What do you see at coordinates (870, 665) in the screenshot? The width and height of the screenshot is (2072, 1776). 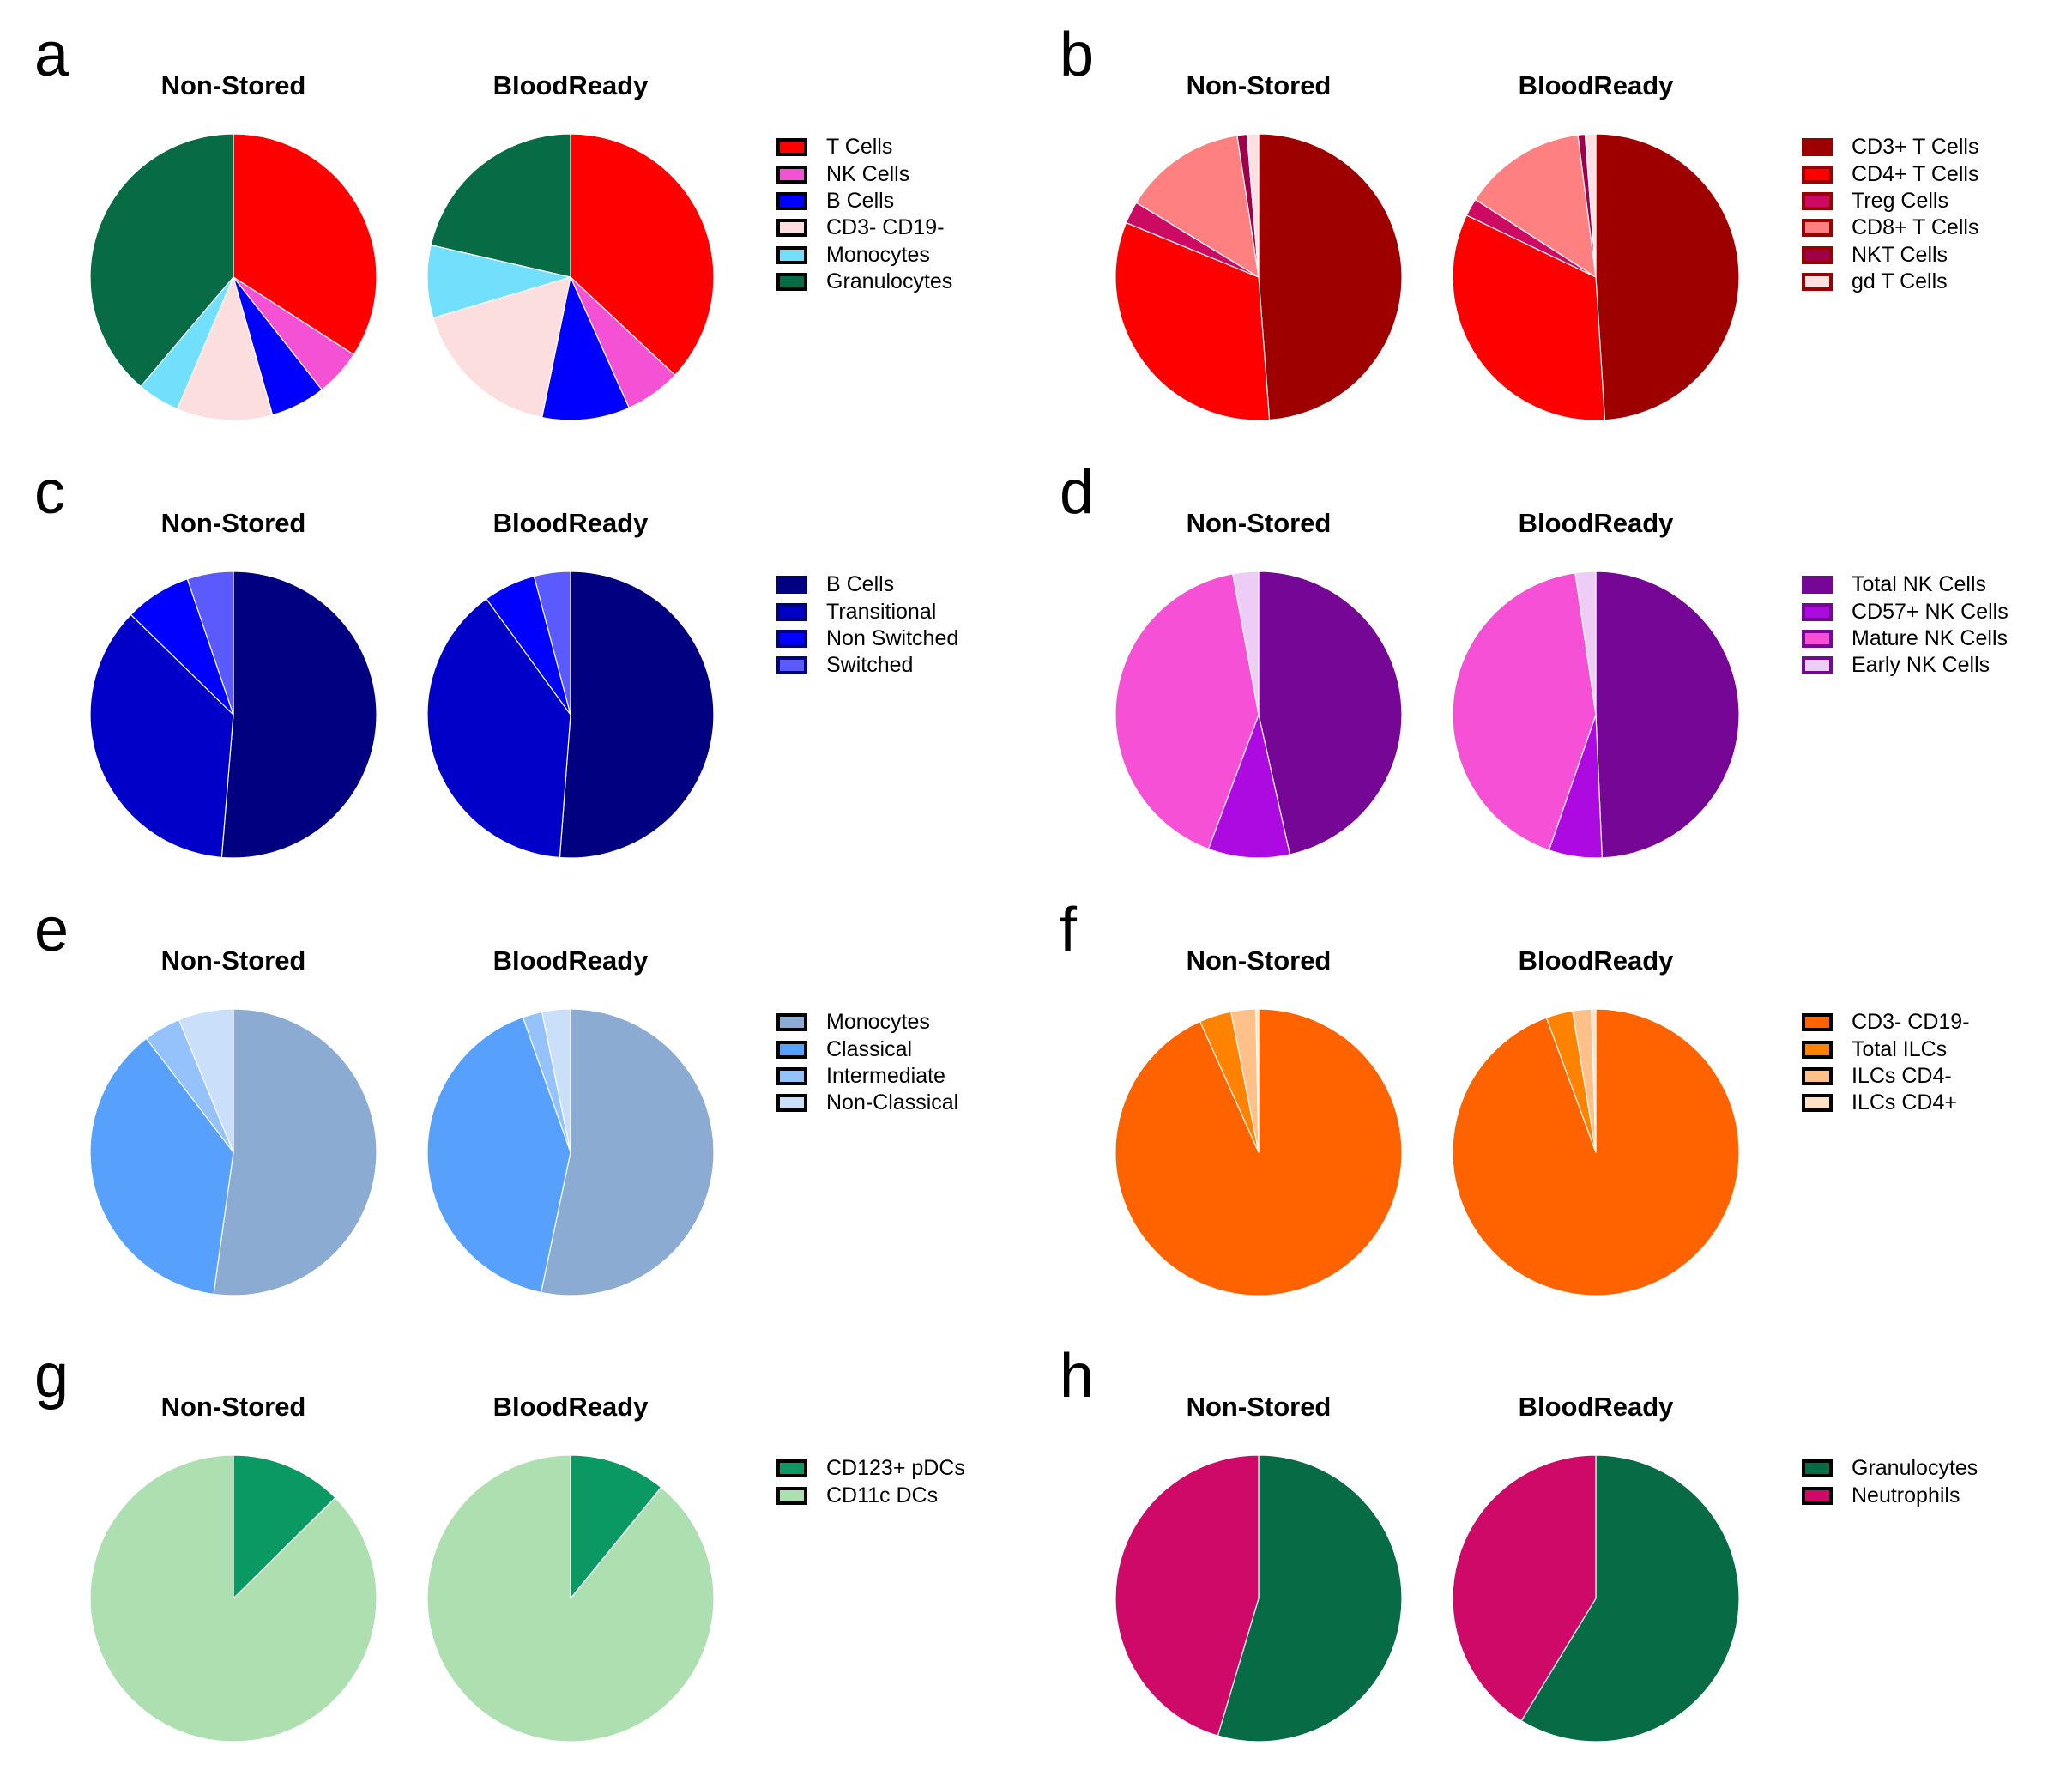 I see `legend-label: Switched` at bounding box center [870, 665].